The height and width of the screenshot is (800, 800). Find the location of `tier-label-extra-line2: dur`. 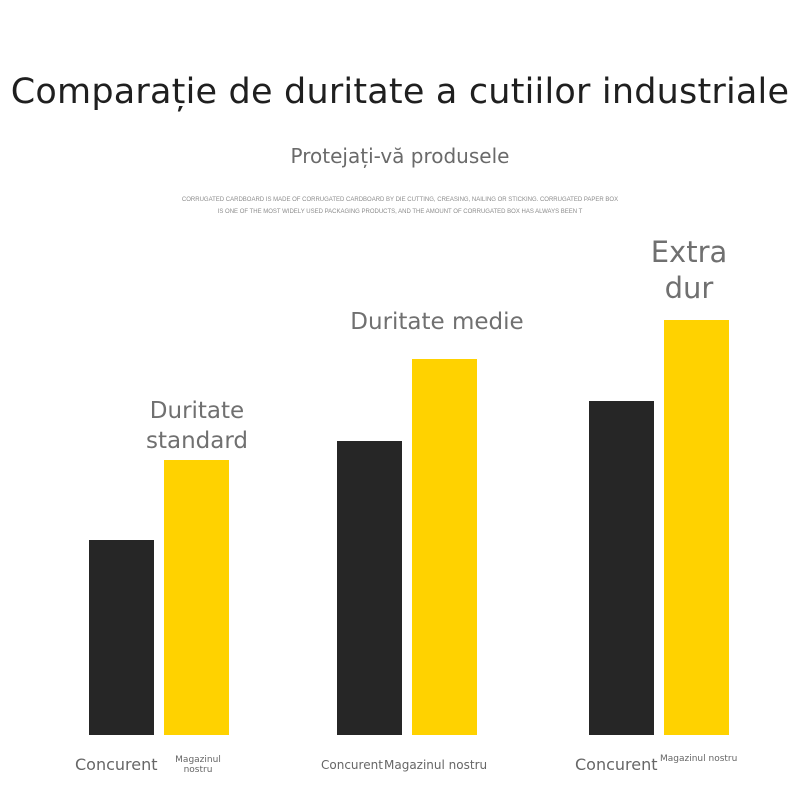

tier-label-extra-line2: dur is located at coordinates (689, 288).